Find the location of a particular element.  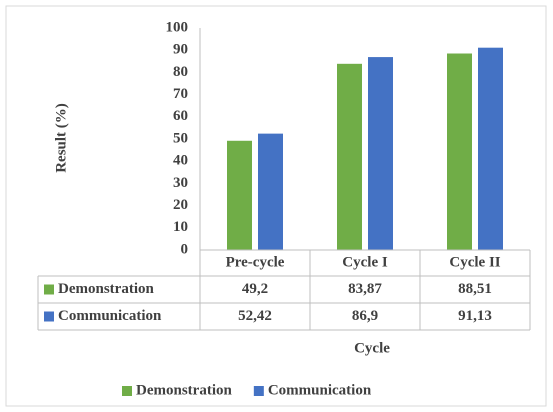

row-label: Communication is located at coordinates (110, 316).